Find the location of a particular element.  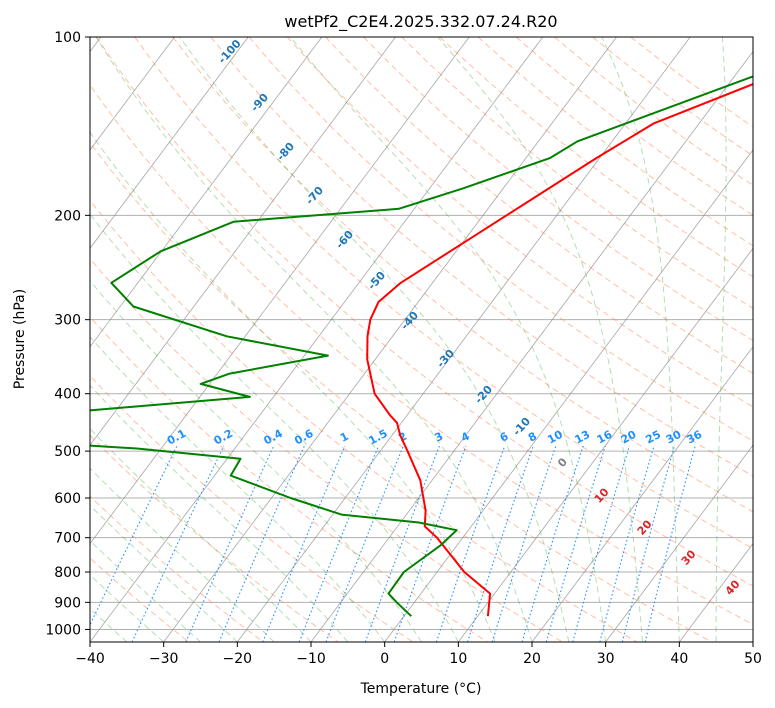

mixing-ratio-label: 13 is located at coordinates (583, 437).